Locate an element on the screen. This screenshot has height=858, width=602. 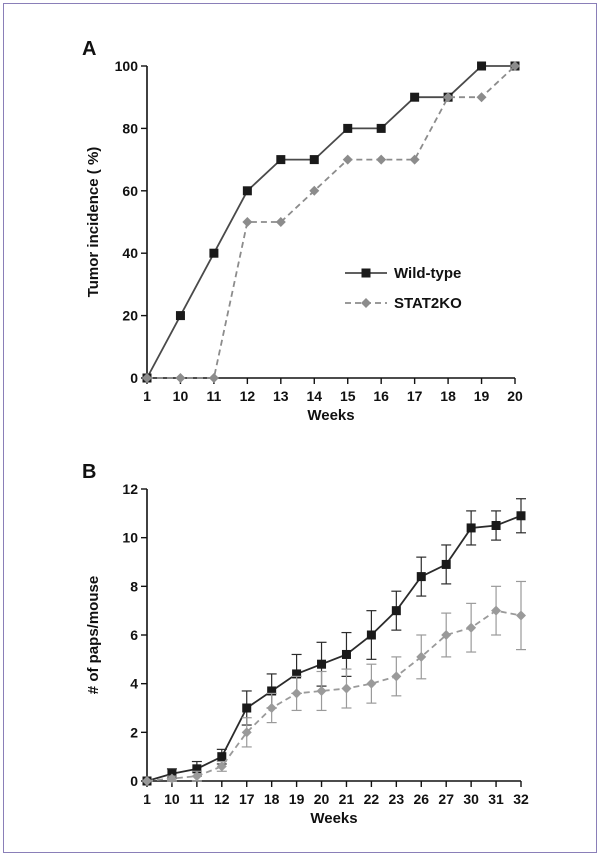
x-tick-label: 31 is located at coordinates (496, 799).